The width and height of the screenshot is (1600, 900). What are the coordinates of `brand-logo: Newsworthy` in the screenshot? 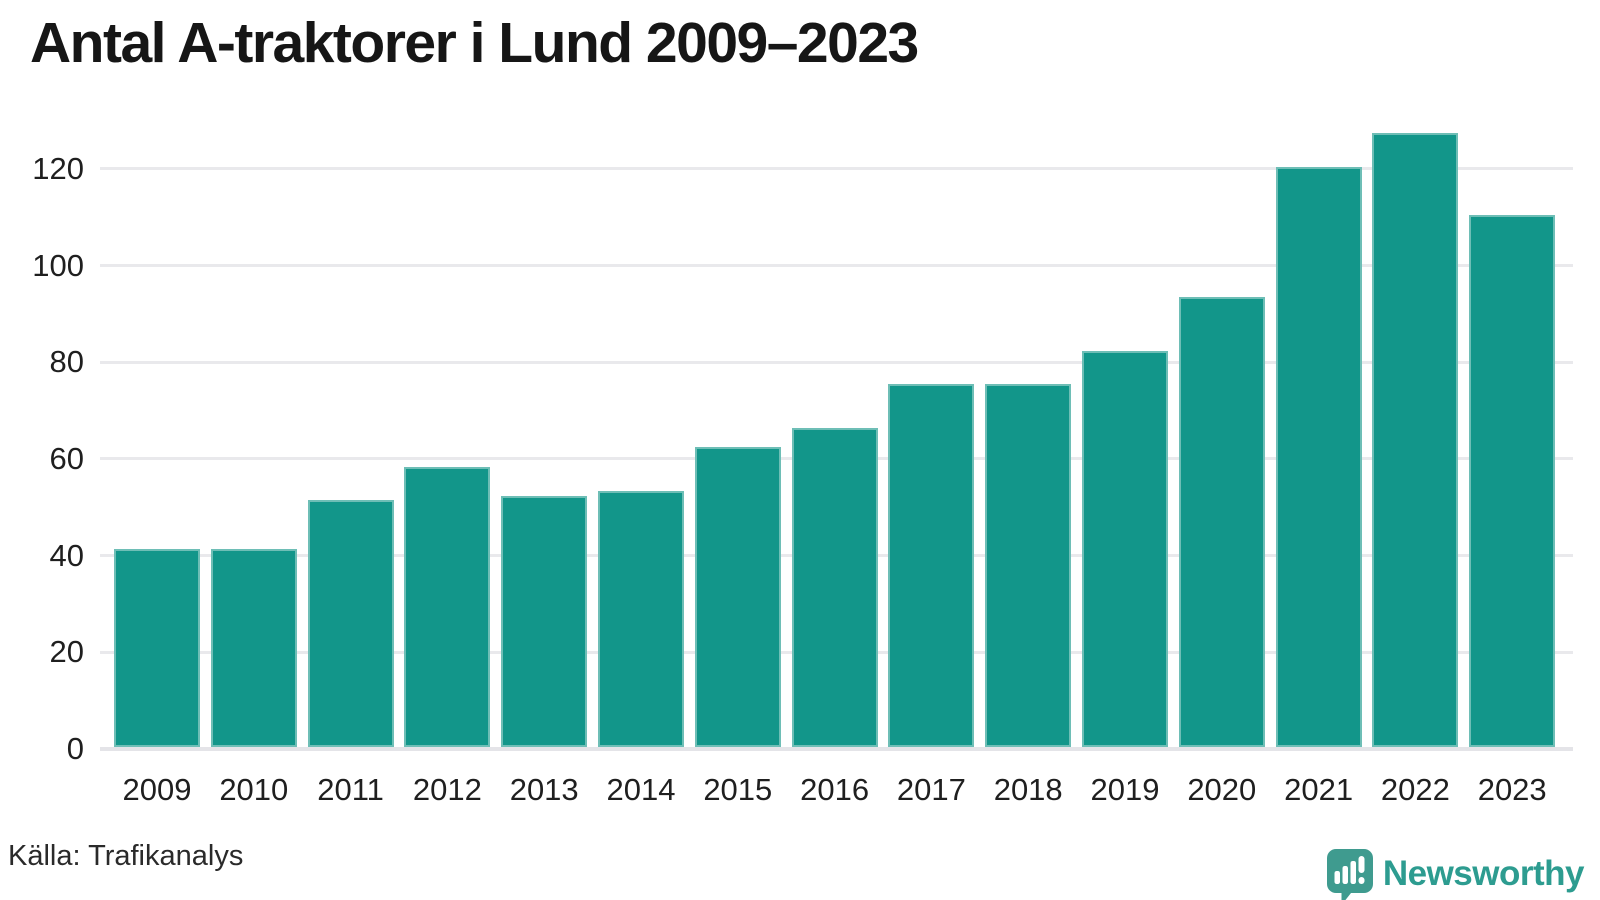 It's located at (1455, 871).